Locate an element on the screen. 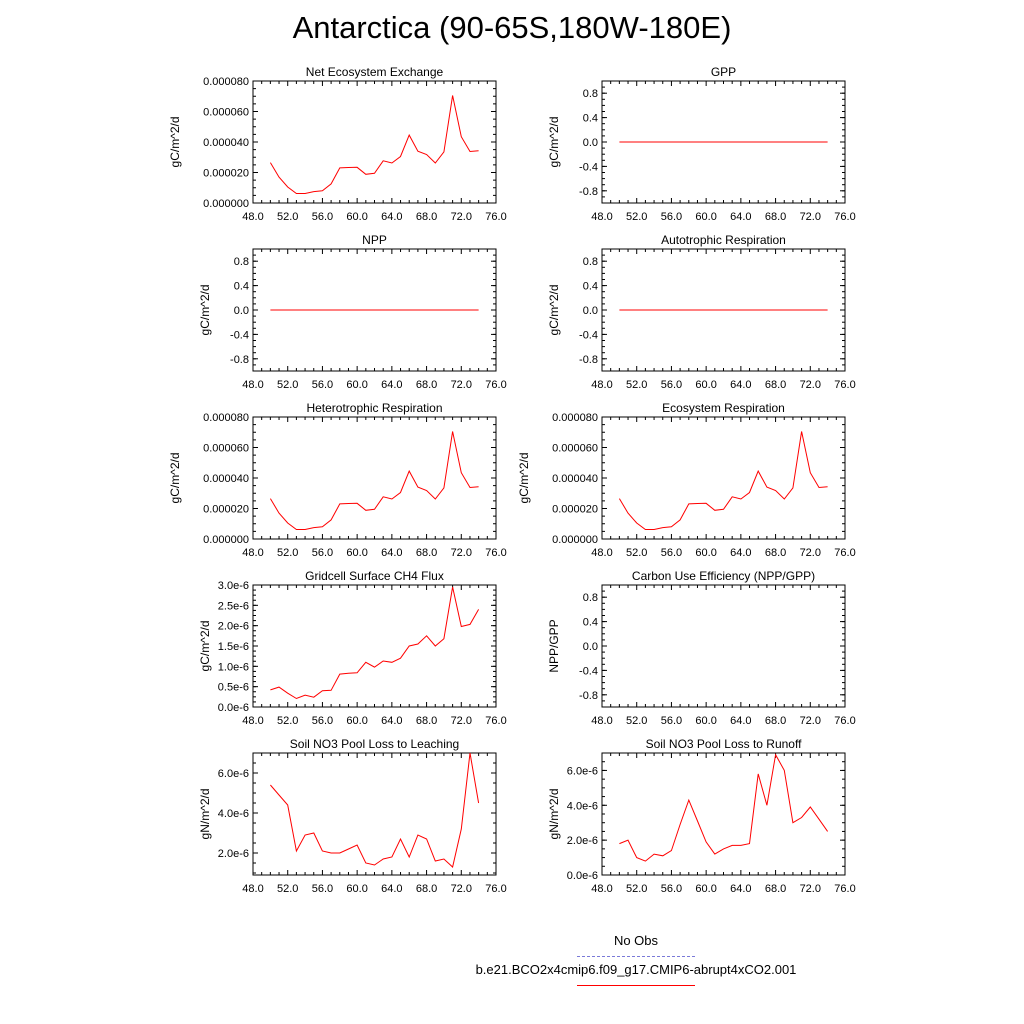 This screenshot has height=1024, width=1024. panel-title: Soil NO3 Pool Loss to Leaching is located at coordinates (374, 744).